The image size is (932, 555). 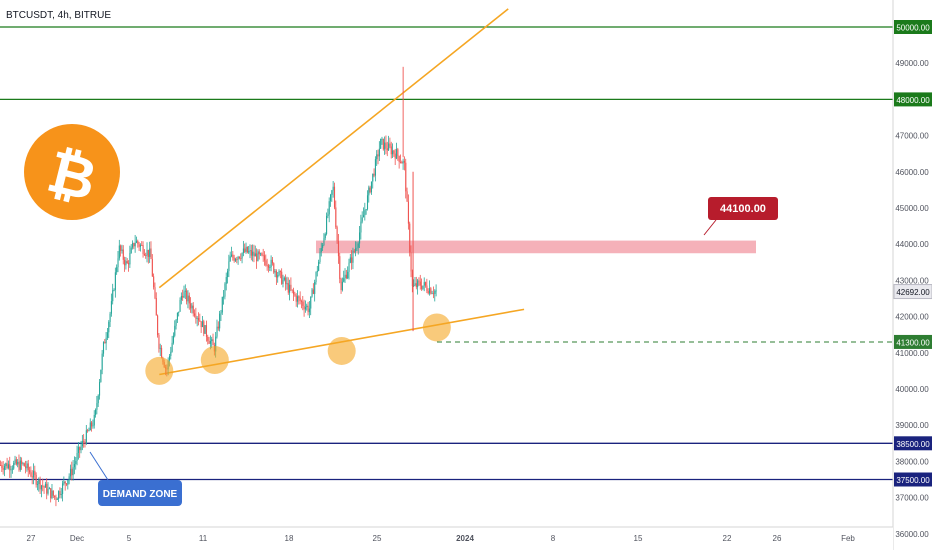 I want to click on price-level-label: 37500.00, so click(x=913, y=480).